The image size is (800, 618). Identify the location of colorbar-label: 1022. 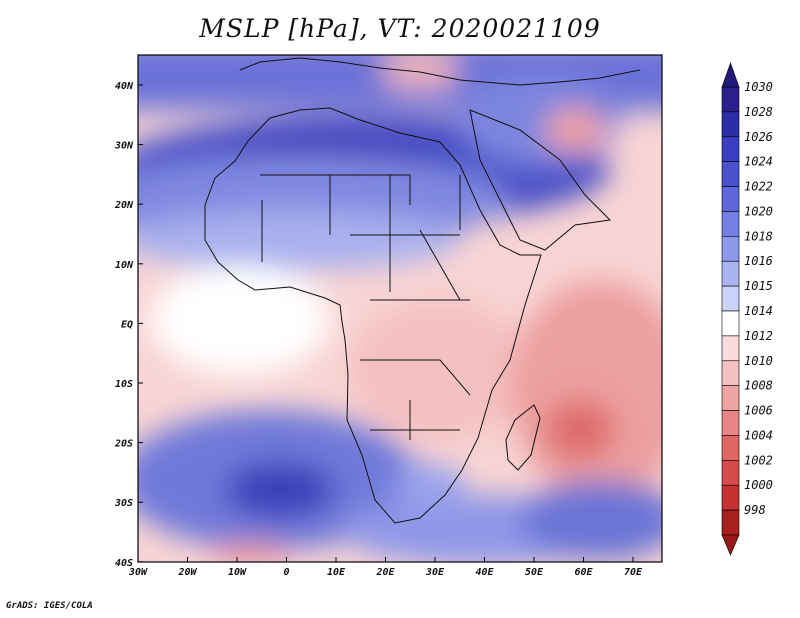
(758, 187).